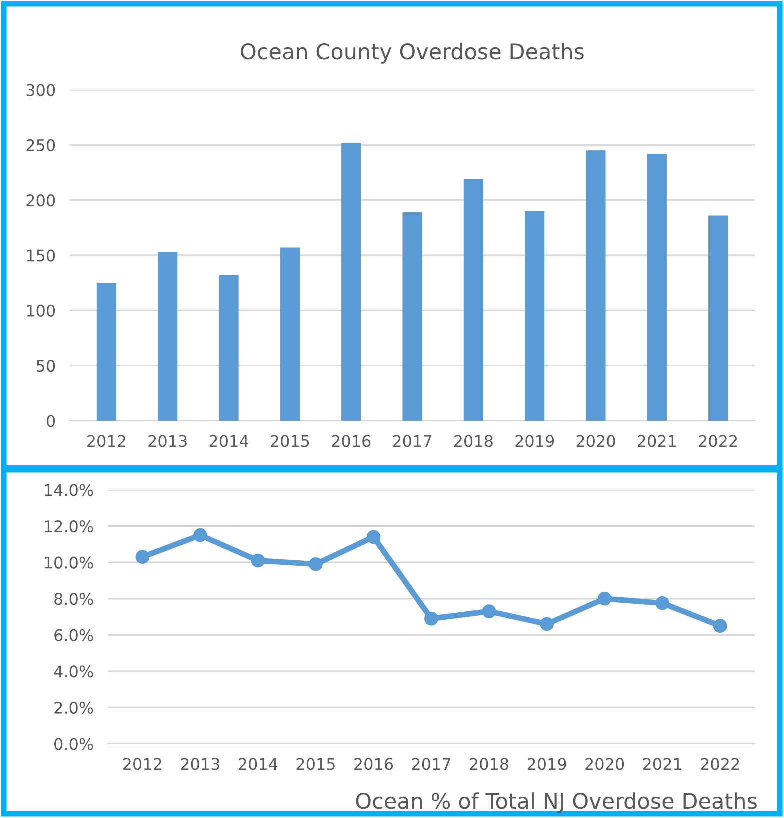 This screenshot has height=818, width=784. I want to click on y-tick-label: 150, so click(41, 256).